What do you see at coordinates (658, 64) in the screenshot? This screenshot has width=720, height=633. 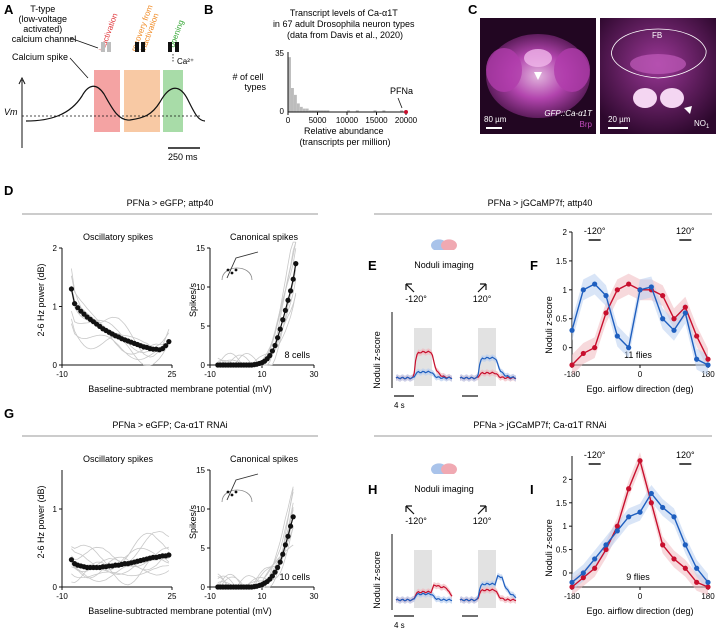 I see `fb-layer` at bounding box center [658, 64].